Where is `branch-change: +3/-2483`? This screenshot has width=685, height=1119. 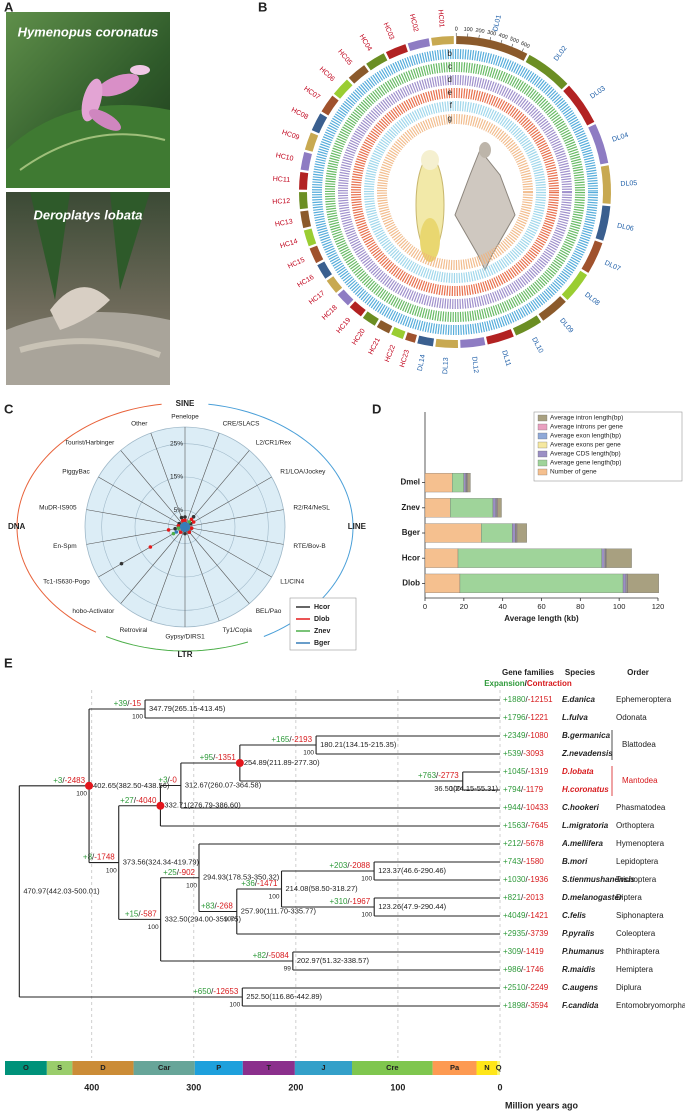 branch-change: +3/-2483 is located at coordinates (69, 780).